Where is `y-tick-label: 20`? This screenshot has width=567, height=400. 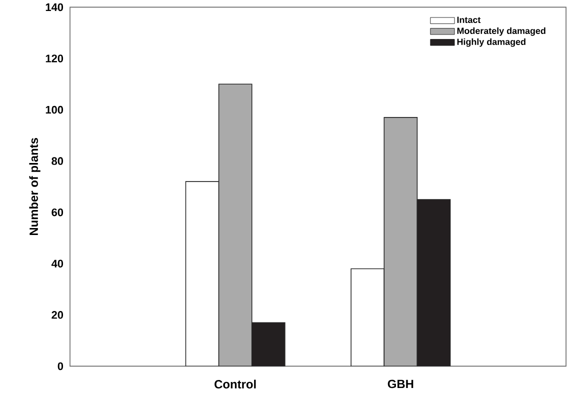
y-tick-label: 20 is located at coordinates (58, 314).